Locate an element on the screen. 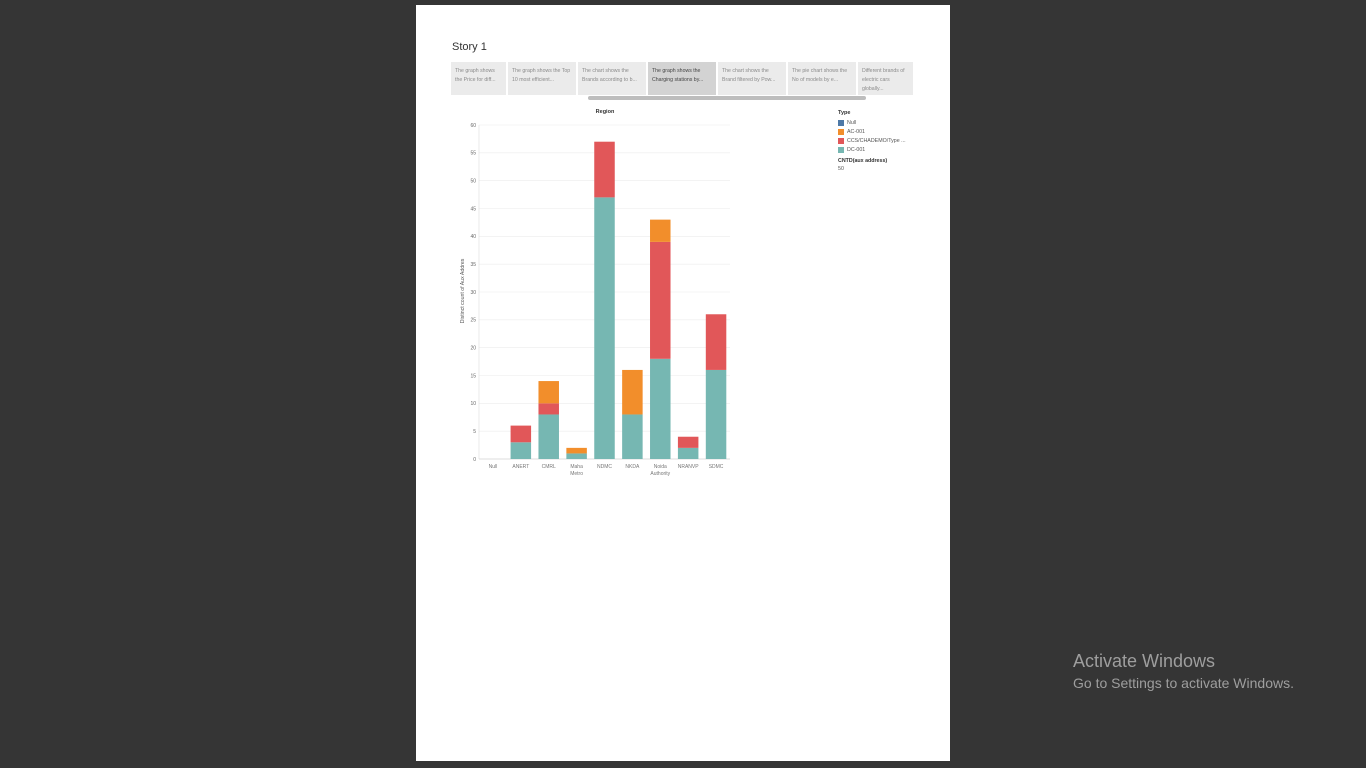 Image resolution: width=1366 pixels, height=768 pixels. y-ticks: 0 5 10 15 20 25 30 35 40 45 50 55 60 is located at coordinates (473, 293).